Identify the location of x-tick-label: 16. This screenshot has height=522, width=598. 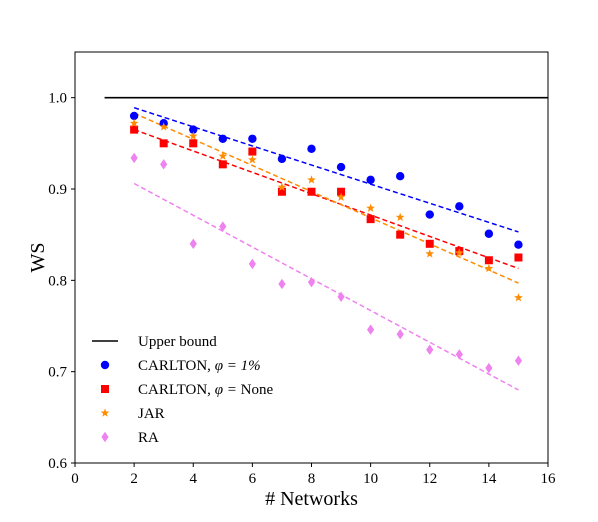
(549, 479).